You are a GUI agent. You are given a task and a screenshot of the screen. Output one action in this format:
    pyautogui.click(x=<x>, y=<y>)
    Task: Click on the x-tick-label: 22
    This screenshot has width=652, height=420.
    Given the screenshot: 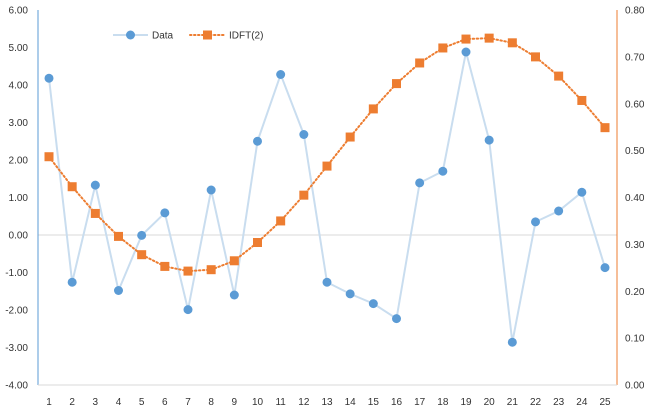 What is the action you would take?
    pyautogui.click(x=536, y=402)
    